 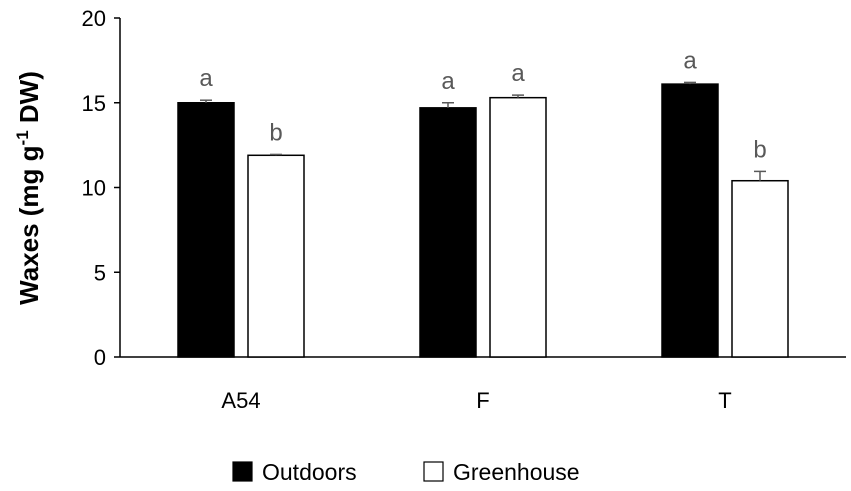 What do you see at coordinates (22, 137) in the screenshot?
I see `y-axis-label-superscript: -1` at bounding box center [22, 137].